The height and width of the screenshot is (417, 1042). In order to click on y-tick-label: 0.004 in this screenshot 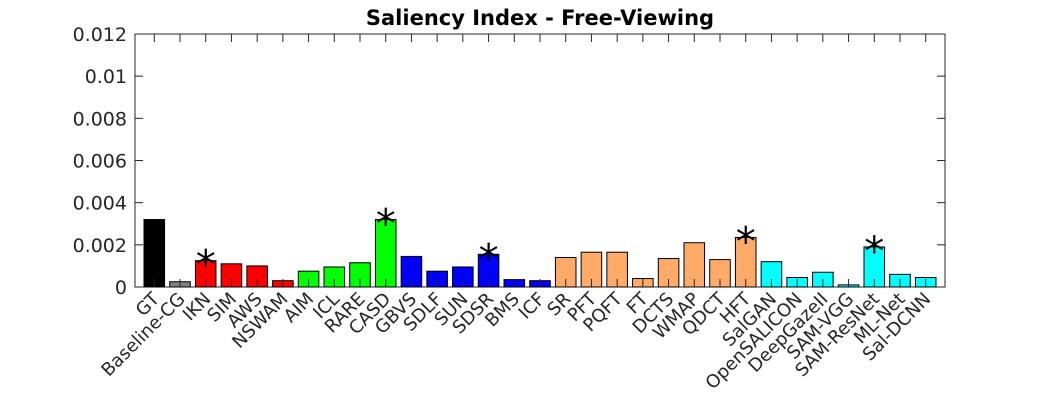, I will do `click(100, 204)`.